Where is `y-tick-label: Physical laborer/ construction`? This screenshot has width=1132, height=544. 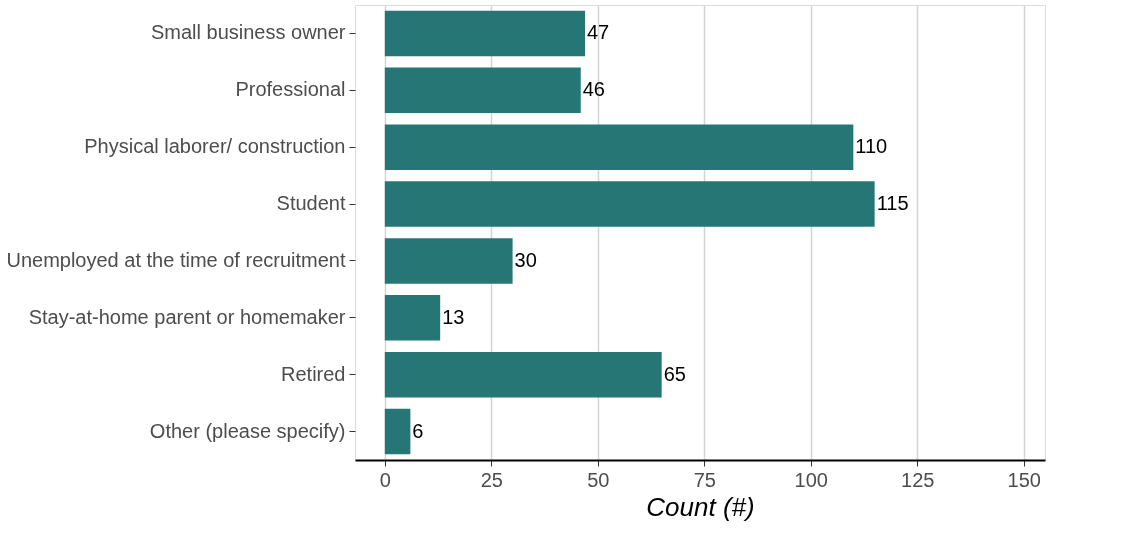 y-tick-label: Physical laborer/ construction is located at coordinates (215, 146).